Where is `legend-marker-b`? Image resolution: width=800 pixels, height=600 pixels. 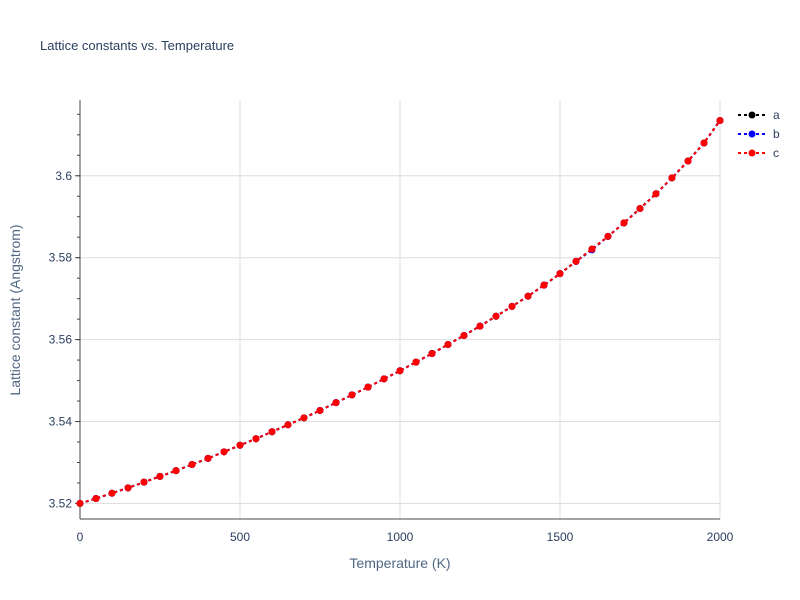
legend-marker-b is located at coordinates (752, 134).